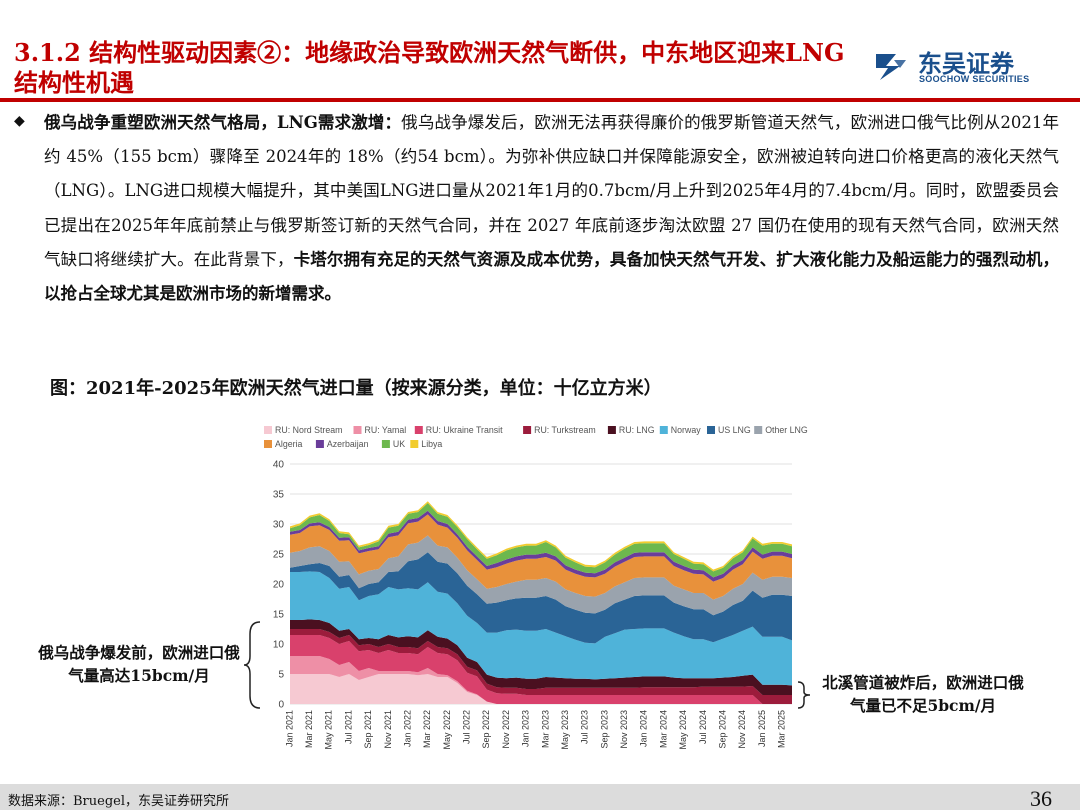  I want to click on legend-label: Algeria, so click(288, 444).